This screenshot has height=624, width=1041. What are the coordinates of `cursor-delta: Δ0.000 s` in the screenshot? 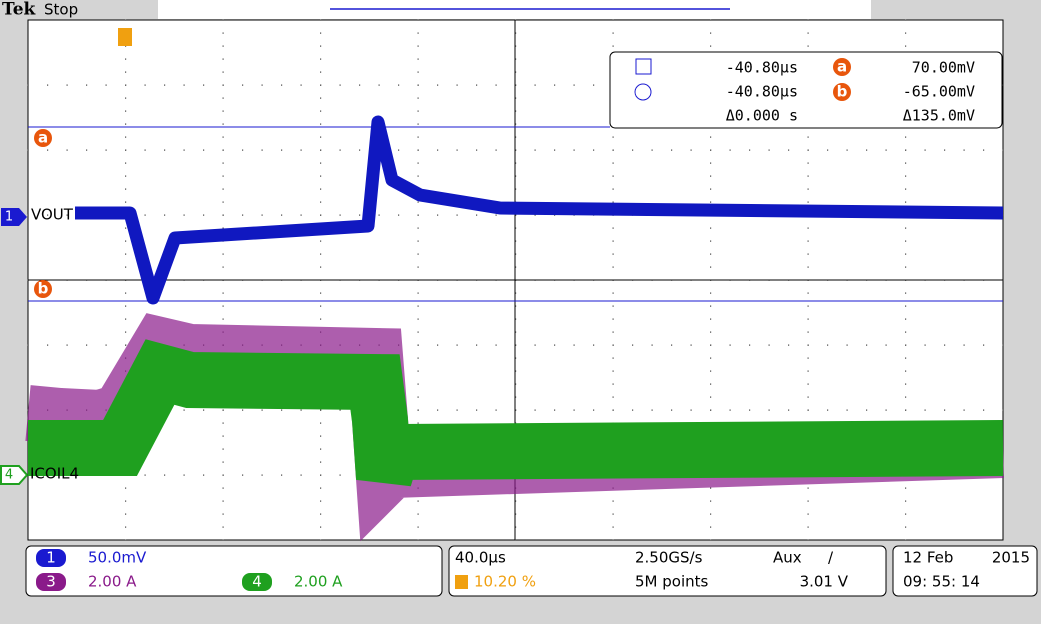 It's located at (762, 116).